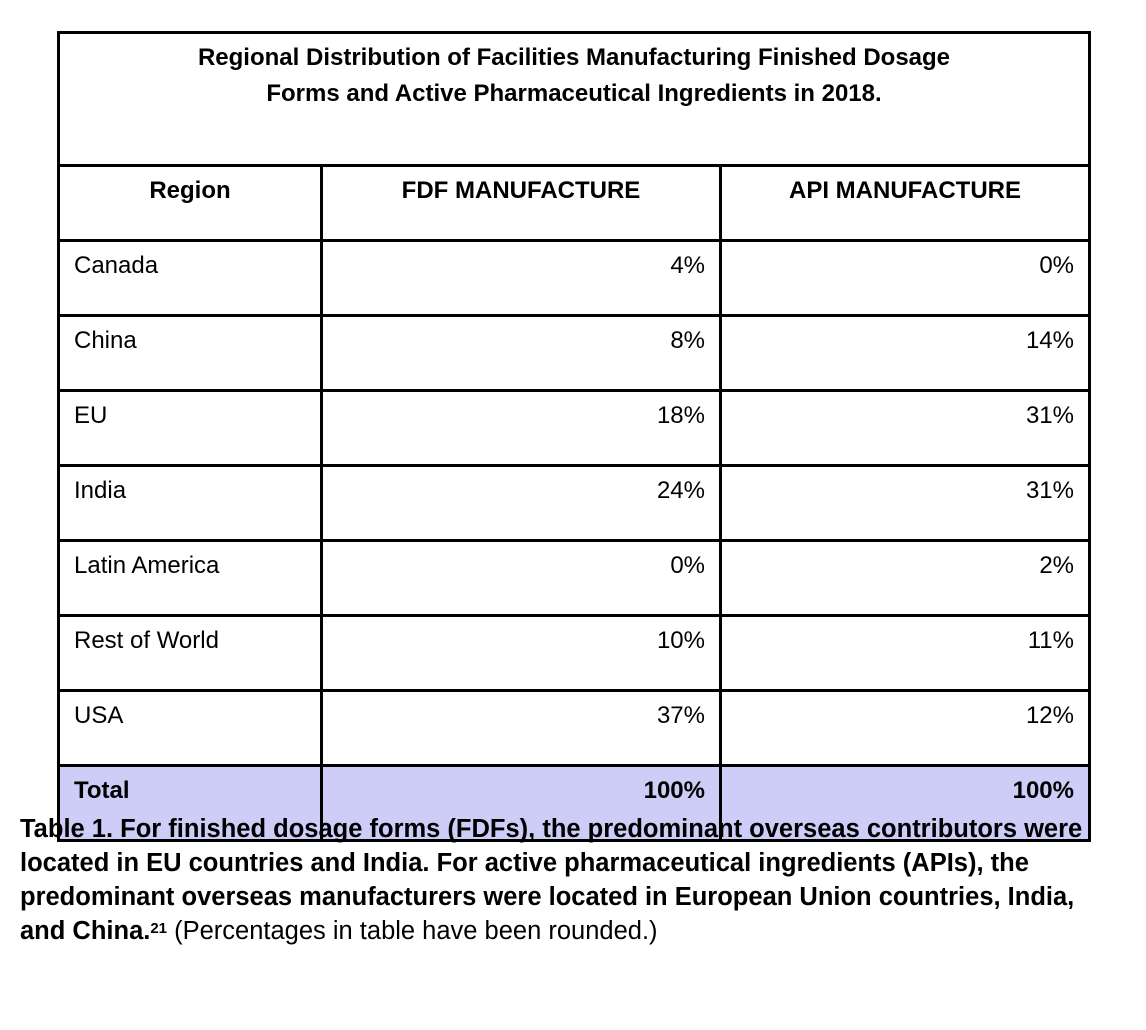 The height and width of the screenshot is (1030, 1146). I want to click on table-row: Latin America 0% 2%, so click(574, 578).